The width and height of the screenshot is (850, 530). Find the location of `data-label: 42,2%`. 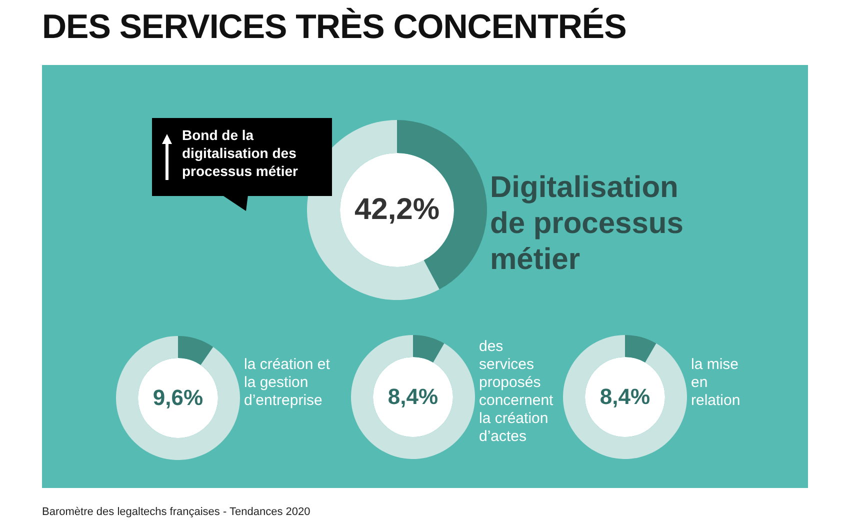

data-label: 42,2% is located at coordinates (397, 209).